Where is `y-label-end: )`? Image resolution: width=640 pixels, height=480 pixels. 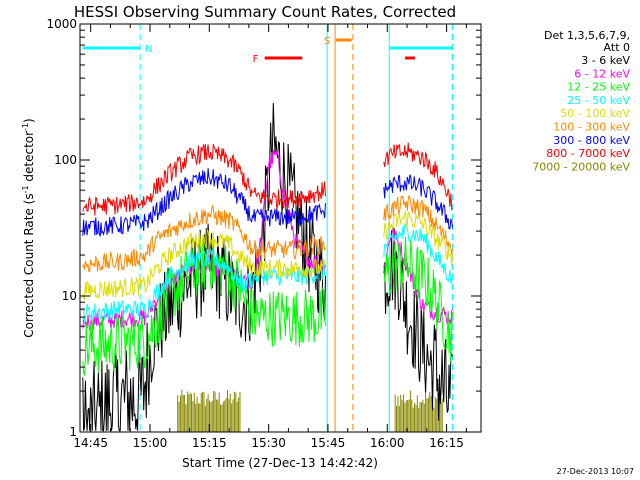 y-label-end: ) is located at coordinates (29, 120).